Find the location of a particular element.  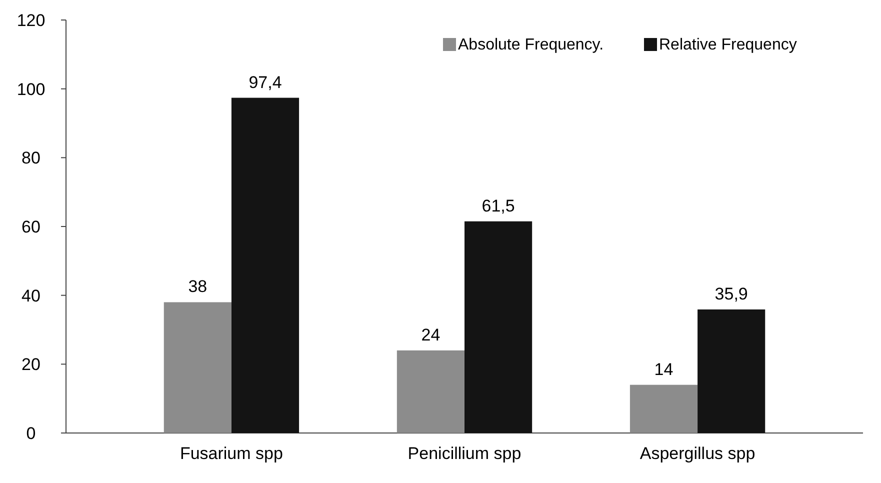

data-label: 35,9 is located at coordinates (731, 294).